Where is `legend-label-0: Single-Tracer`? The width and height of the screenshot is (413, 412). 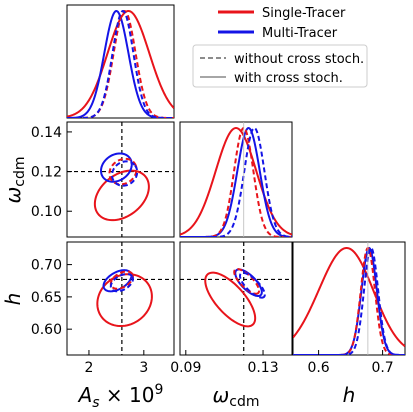
legend-label-0: Single-Tracer is located at coordinates (304, 13).